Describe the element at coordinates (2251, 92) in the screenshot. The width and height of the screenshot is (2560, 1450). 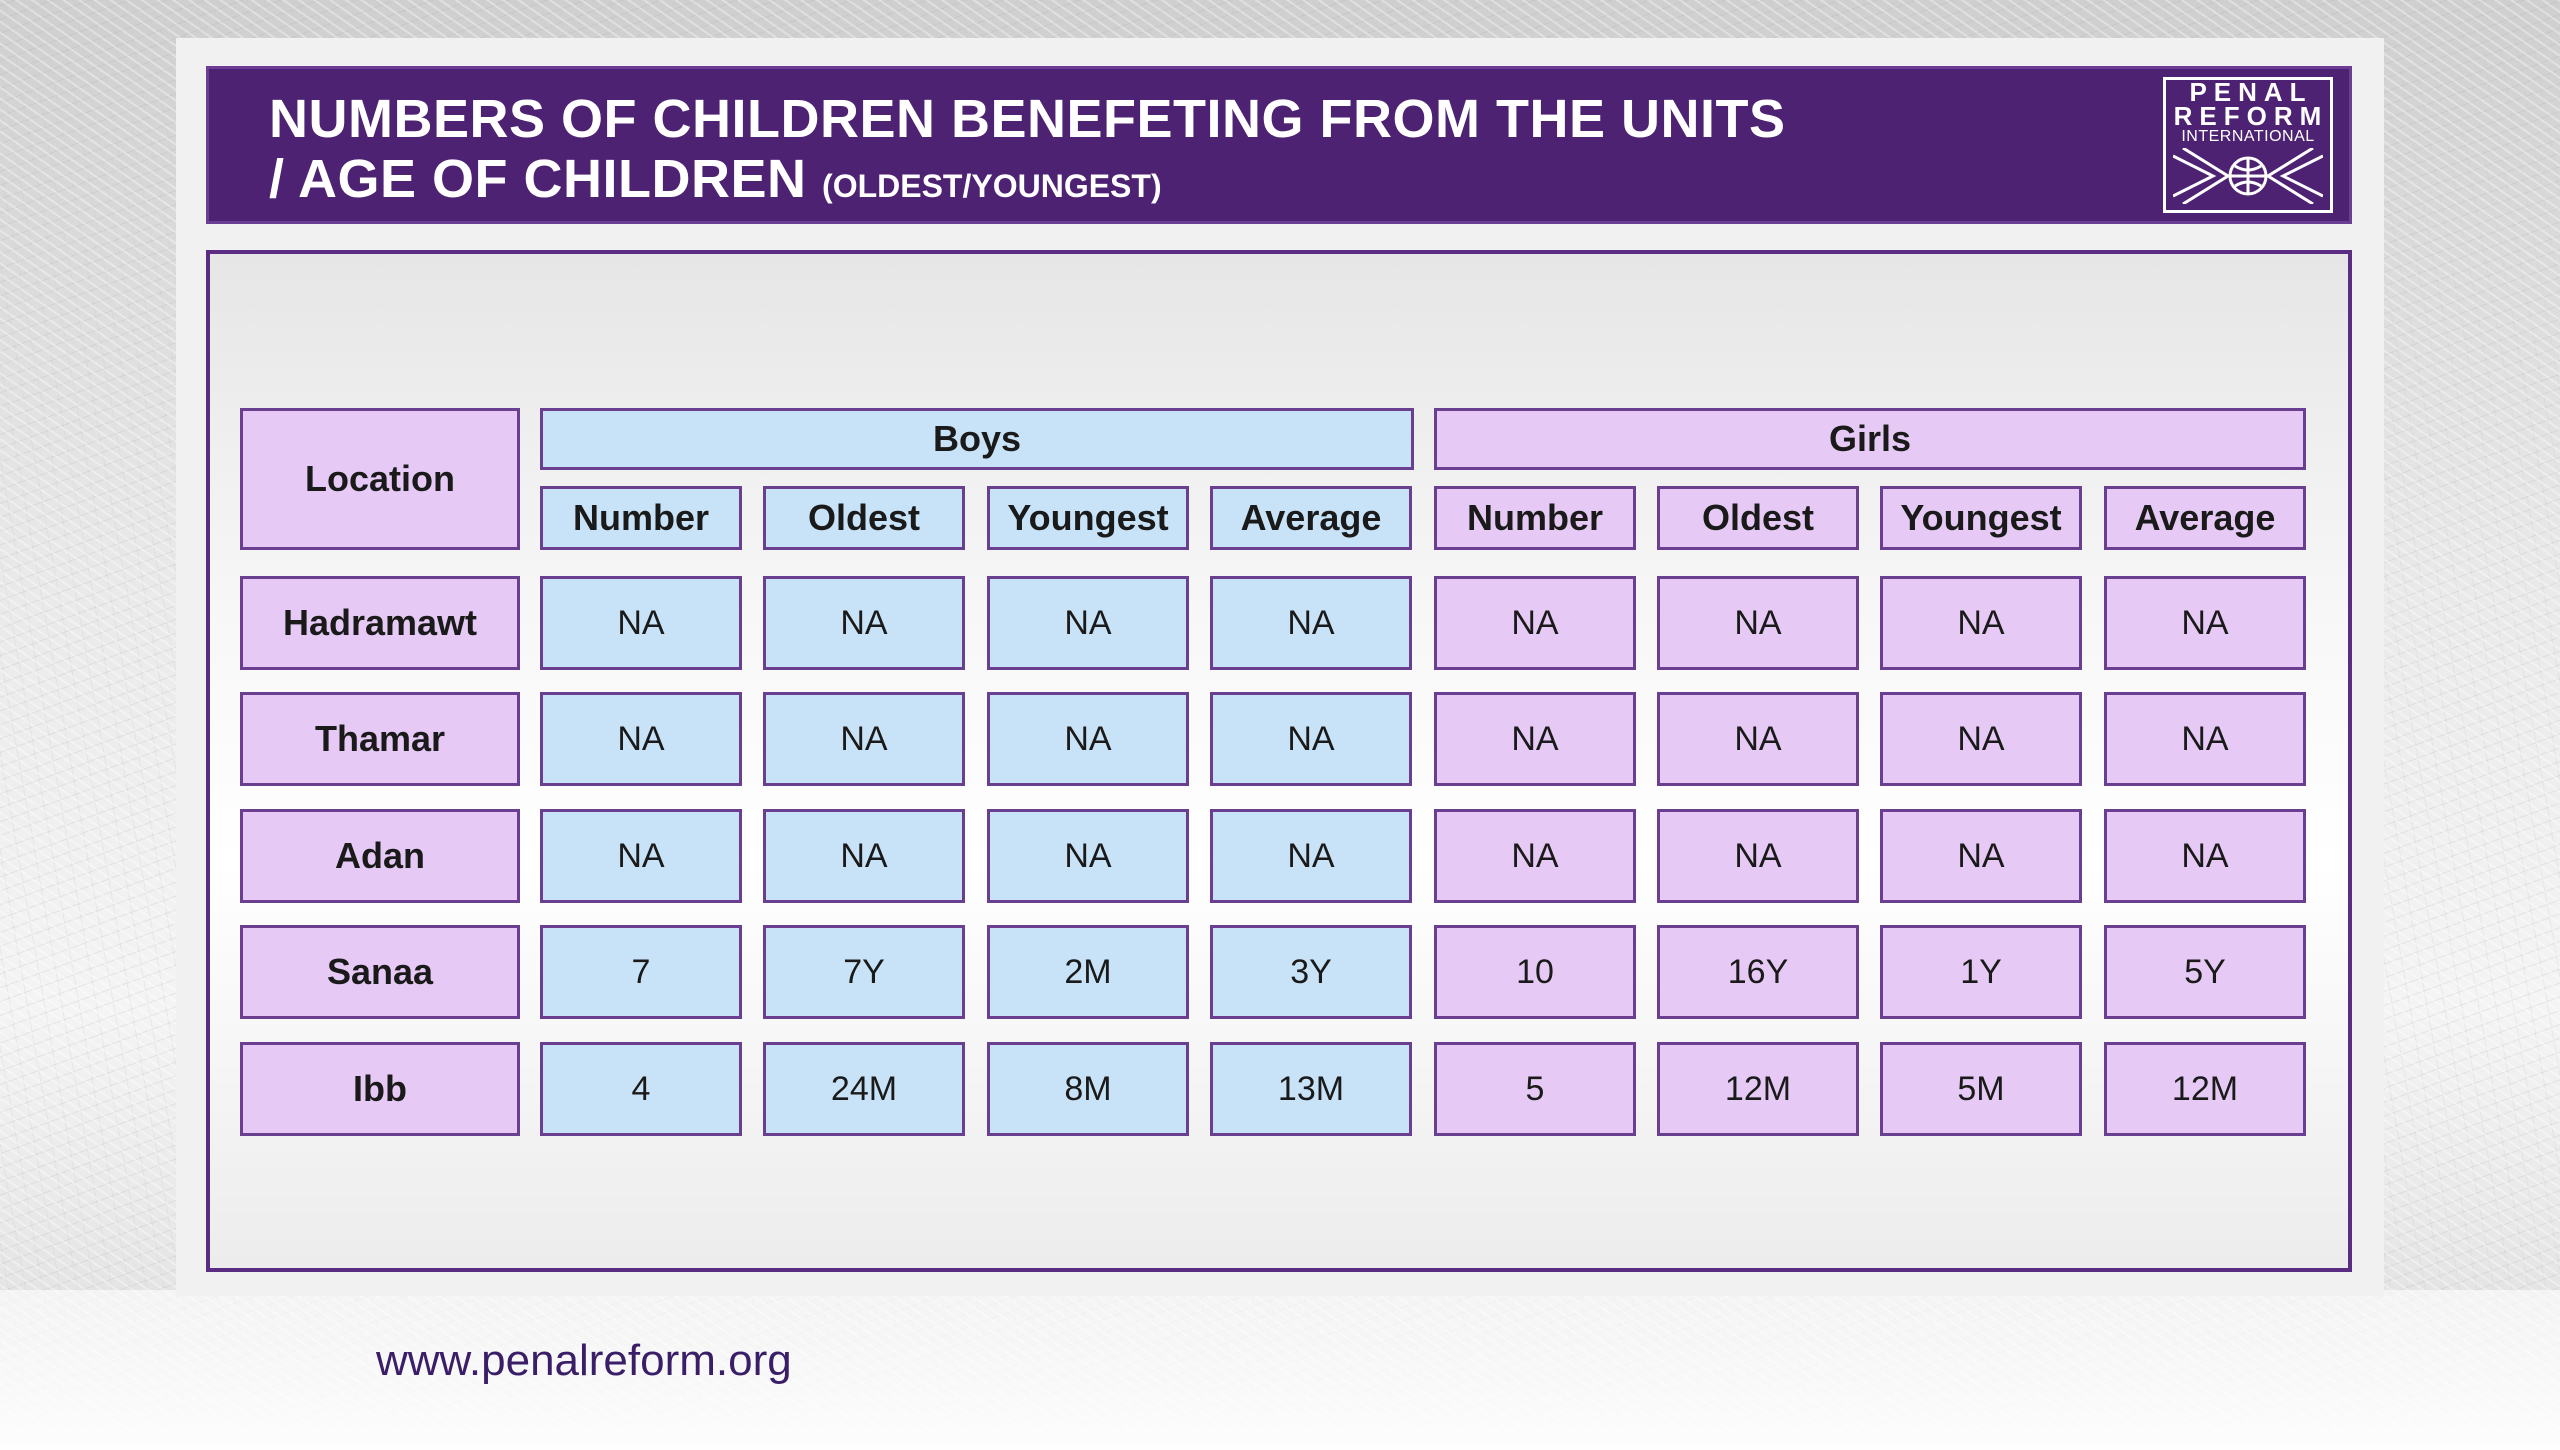
I see `logo-text-penal: PENAL` at that location.